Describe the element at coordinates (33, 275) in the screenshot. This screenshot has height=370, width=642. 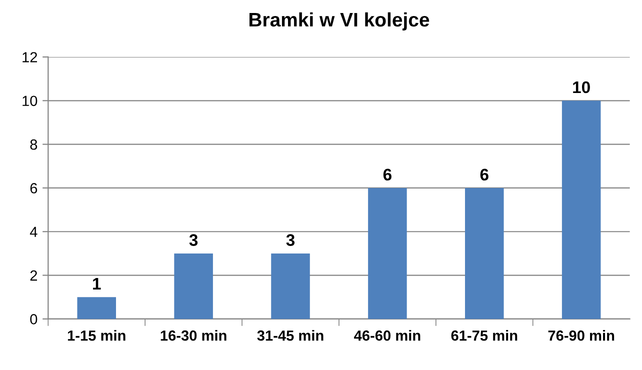
I see `y-tick-label: 2` at that location.